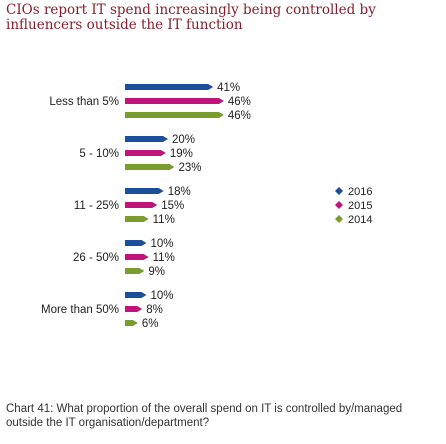 Image resolution: width=446 pixels, height=444 pixels. What do you see at coordinates (183, 140) in the screenshot?
I see `value-label: 20%` at bounding box center [183, 140].